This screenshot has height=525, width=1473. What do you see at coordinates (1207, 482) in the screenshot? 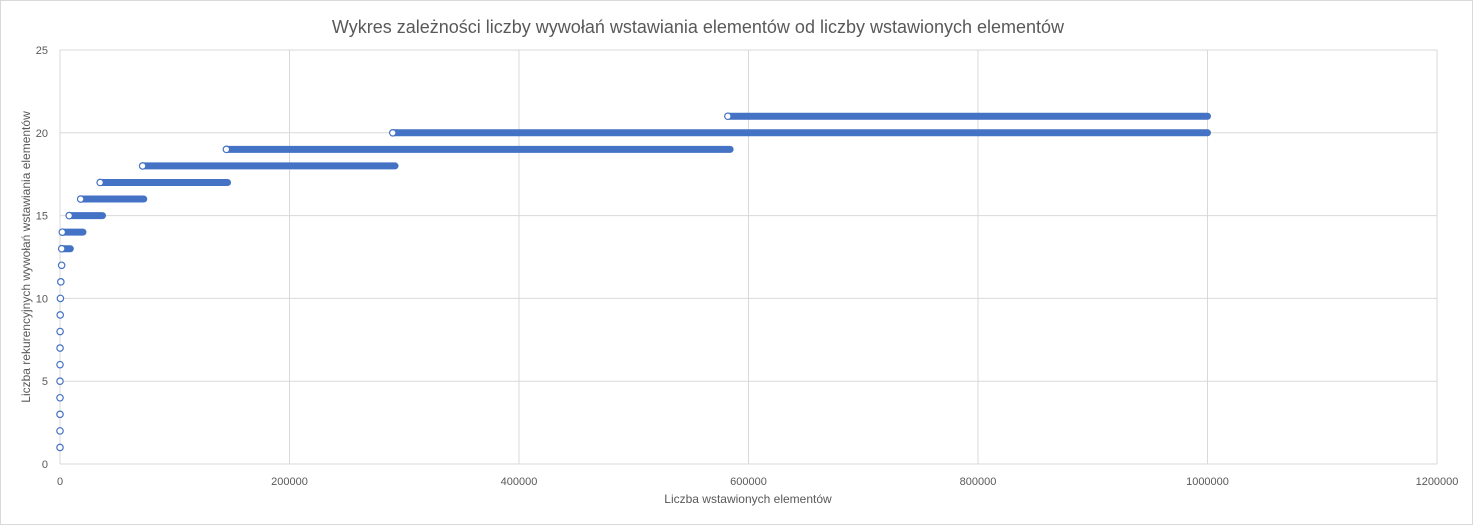
I see `x-tick-label: 1000000` at bounding box center [1207, 482].